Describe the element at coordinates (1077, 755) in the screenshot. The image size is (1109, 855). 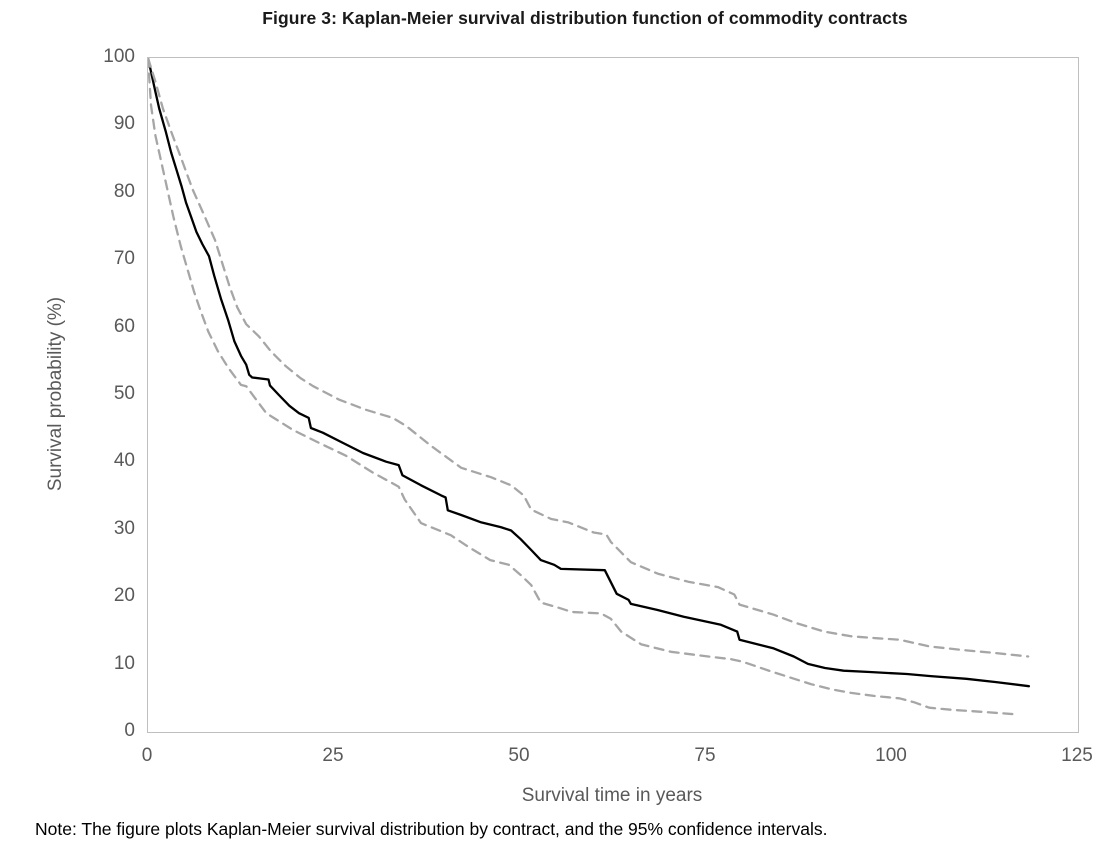
I see `x-tick-label: 125` at that location.